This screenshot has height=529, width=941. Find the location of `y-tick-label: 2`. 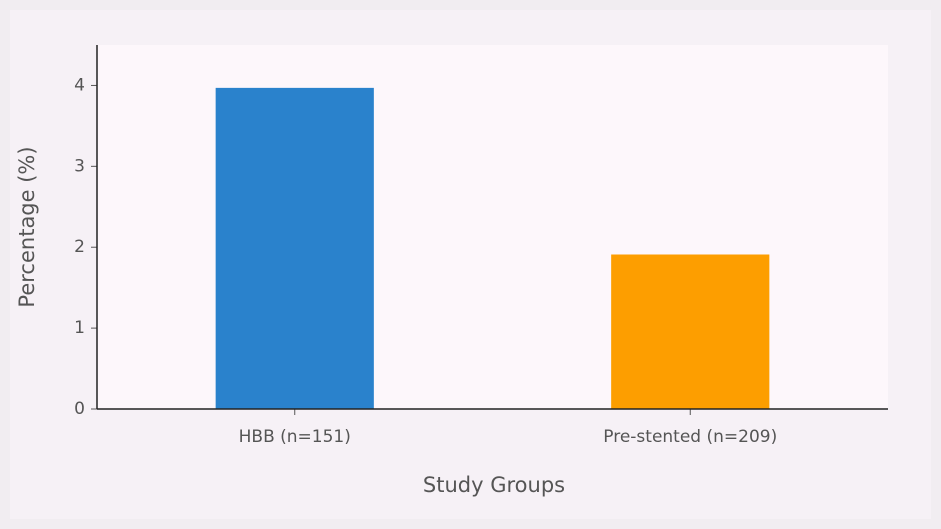

y-tick-label: 2 is located at coordinates (79, 247).